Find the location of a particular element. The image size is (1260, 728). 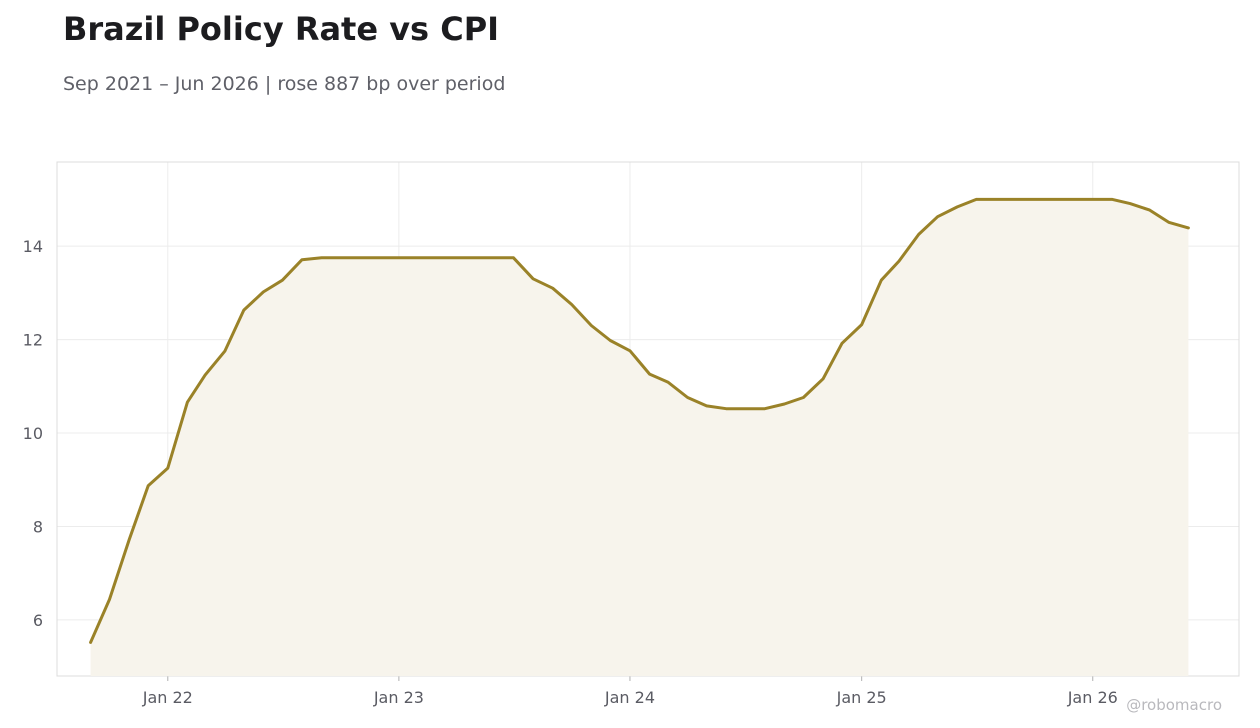

x-tick-label: Jan 25 is located at coordinates (861, 697).